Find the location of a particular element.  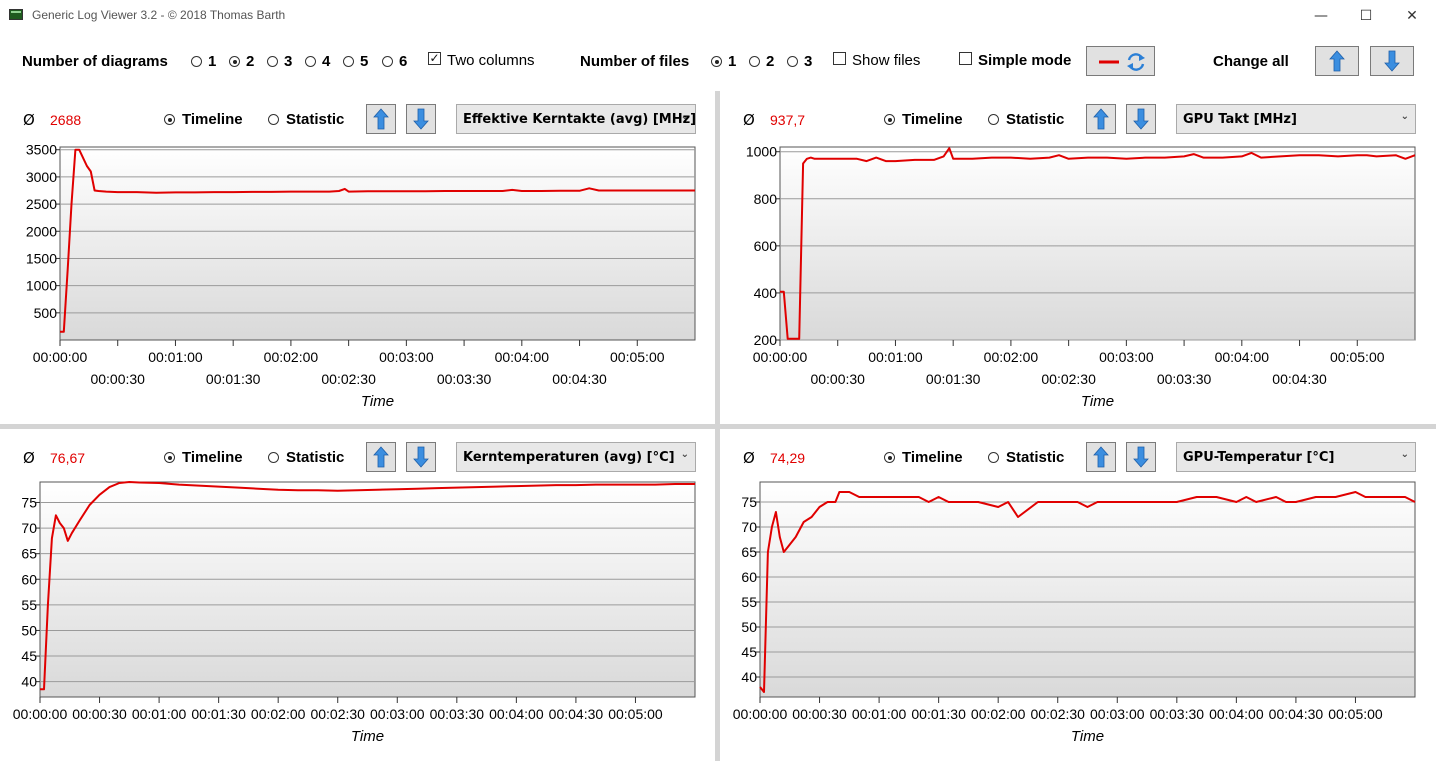

x-tick-label: 00:00:30 is located at coordinates (117, 379).